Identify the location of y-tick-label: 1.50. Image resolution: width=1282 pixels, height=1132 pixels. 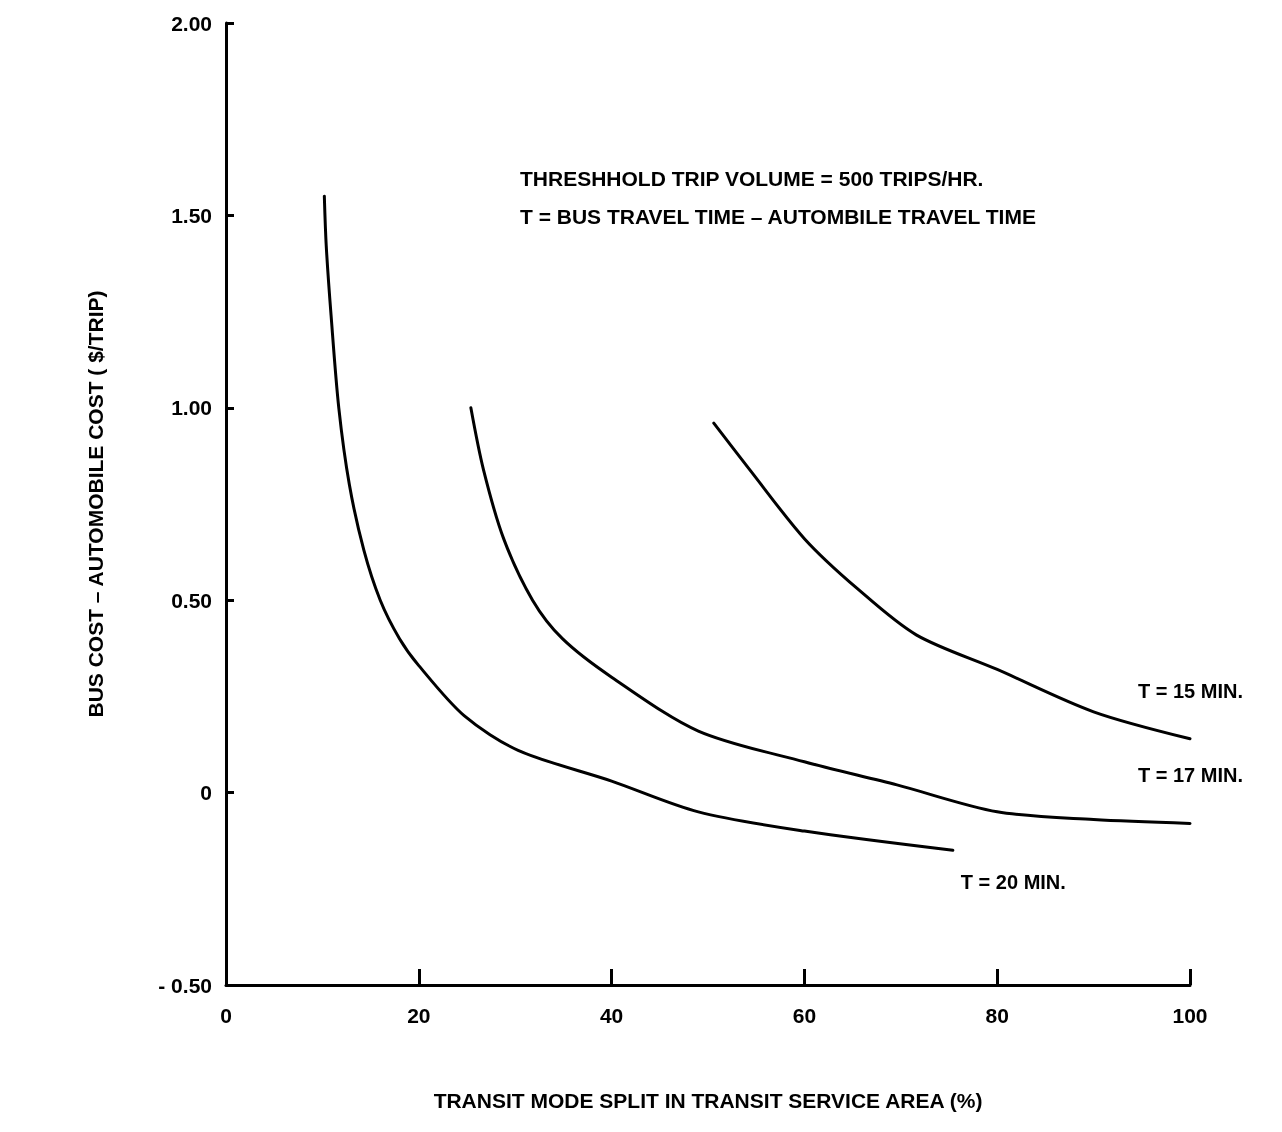
(191, 215).